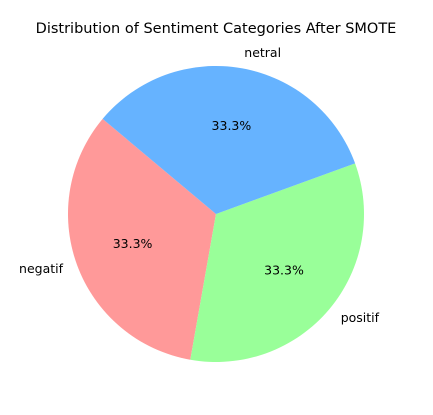  Describe the element at coordinates (41, 268) in the screenshot. I see `slice-label-negatif: negatif` at that location.